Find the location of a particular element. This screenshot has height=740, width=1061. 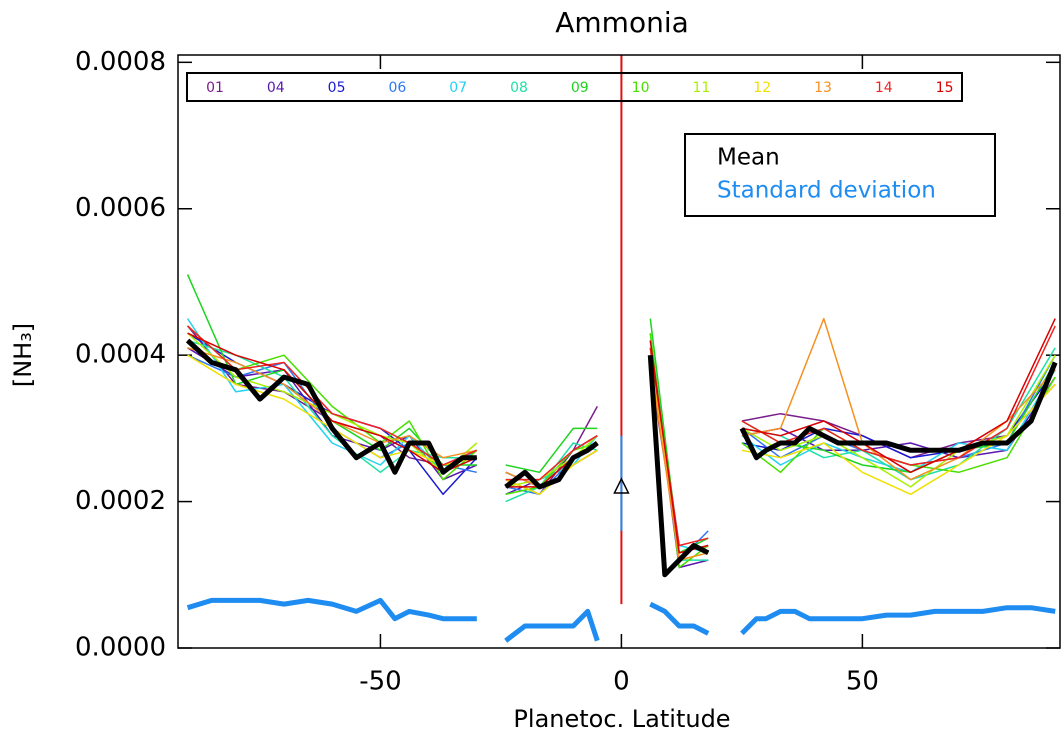

y-tick-label: 0.0004 is located at coordinates (120, 355).